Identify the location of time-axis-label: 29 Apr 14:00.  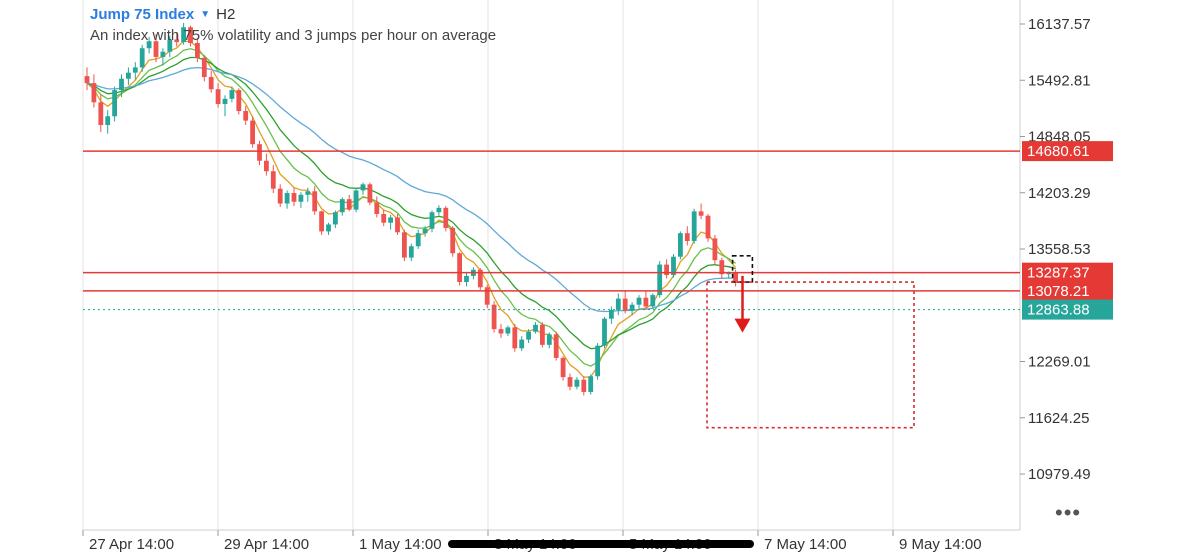
(266, 544).